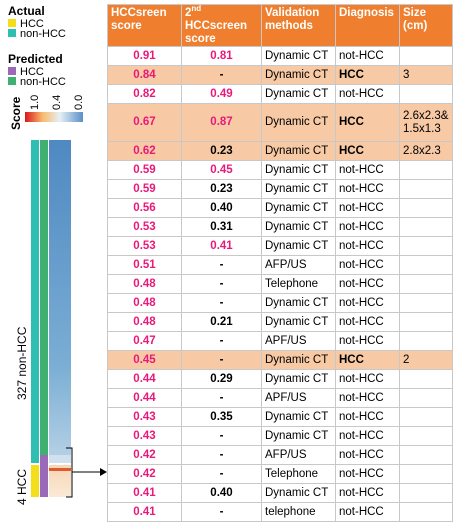 The height and width of the screenshot is (522, 456). I want to click on hccscreen-score-cell: 0.45, so click(144, 360).